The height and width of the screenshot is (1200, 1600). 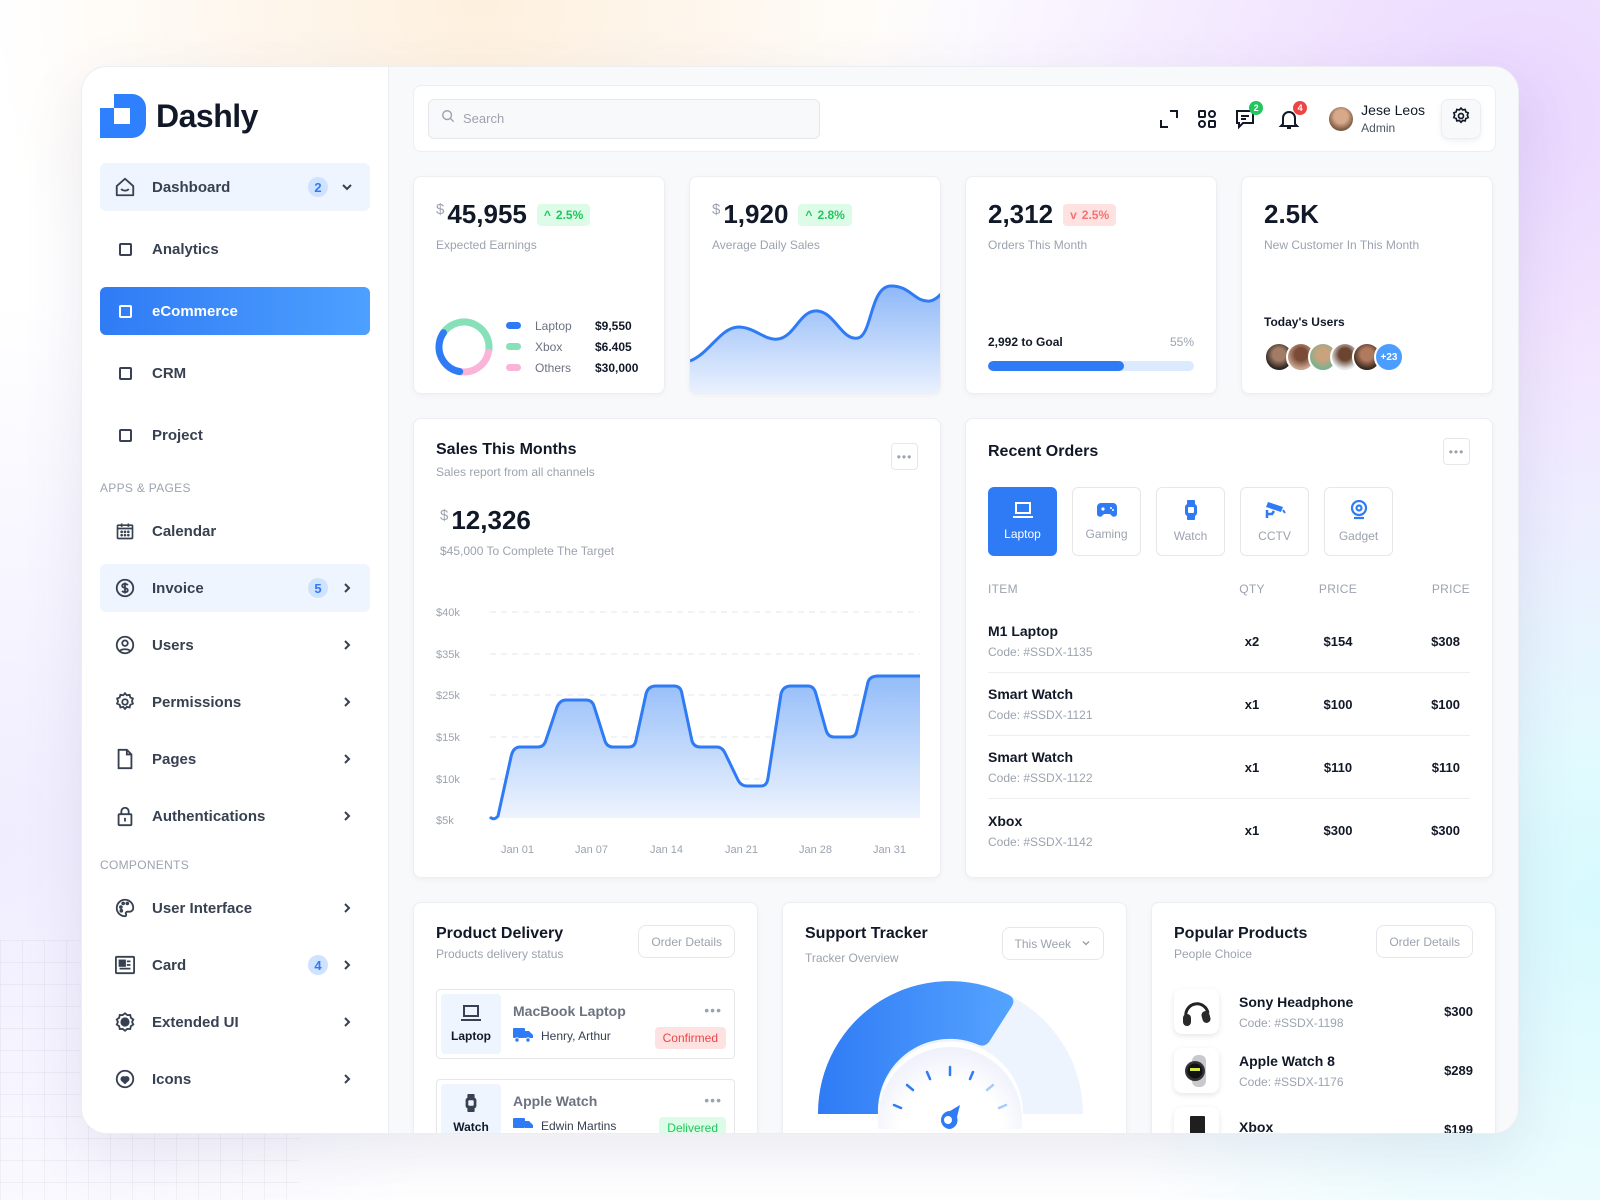 I want to click on tab-gaming: Gaming, so click(x=1106, y=521).